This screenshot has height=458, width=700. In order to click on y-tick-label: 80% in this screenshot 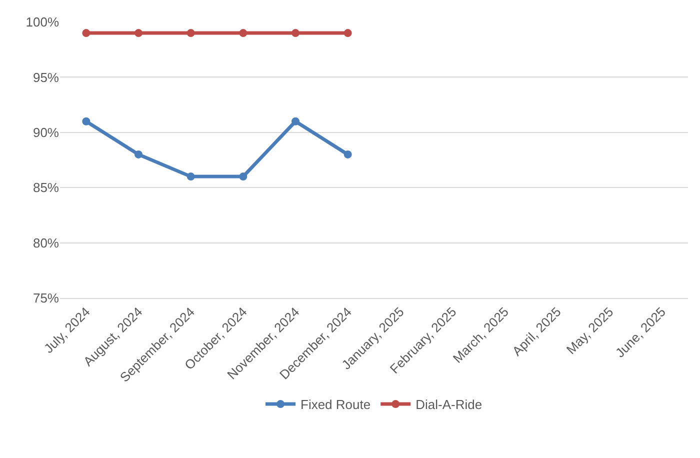, I will do `click(46, 242)`.